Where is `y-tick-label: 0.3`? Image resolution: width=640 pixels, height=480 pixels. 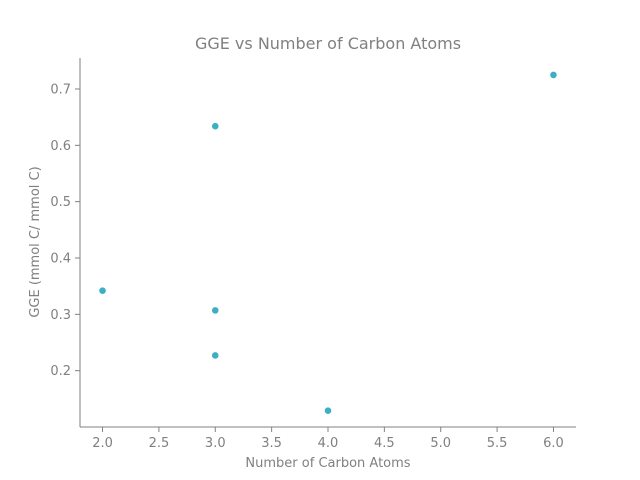 y-tick-label: 0.3 is located at coordinates (60, 315).